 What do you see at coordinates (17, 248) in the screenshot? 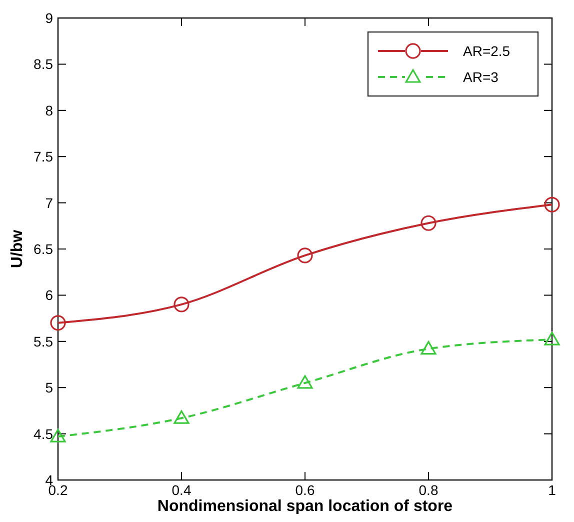
I see `y-axis-title: U/bw` at bounding box center [17, 248].